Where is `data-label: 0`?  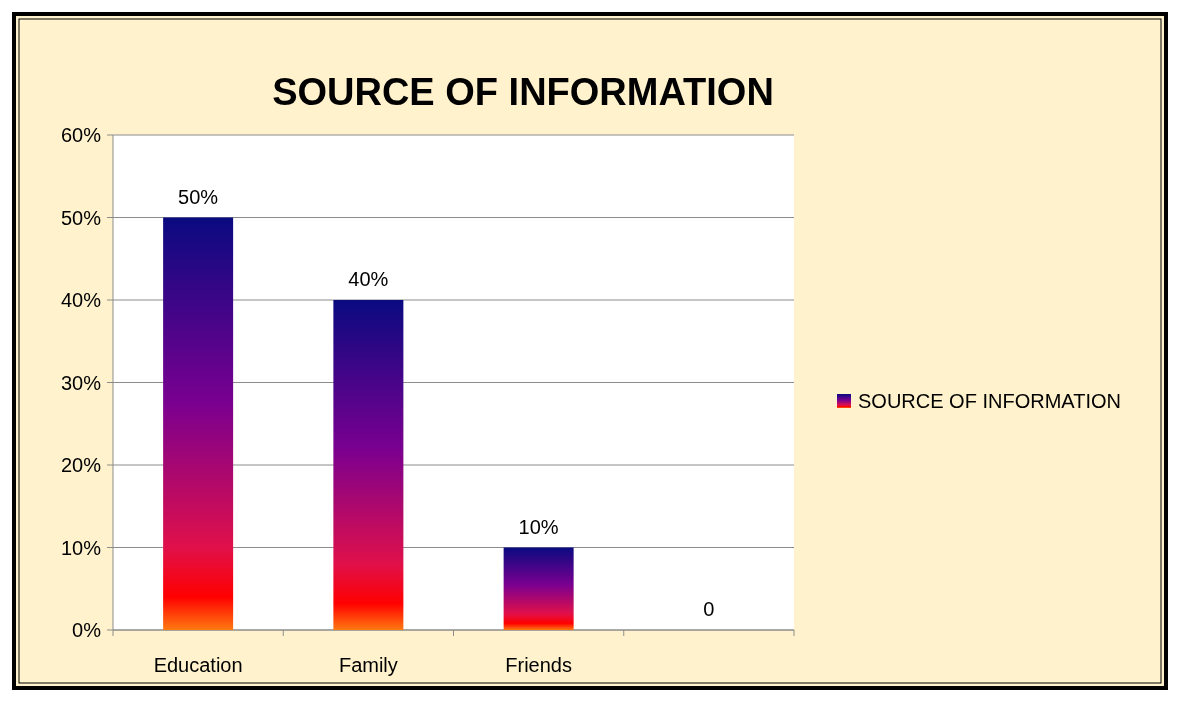
data-label: 0 is located at coordinates (709, 609).